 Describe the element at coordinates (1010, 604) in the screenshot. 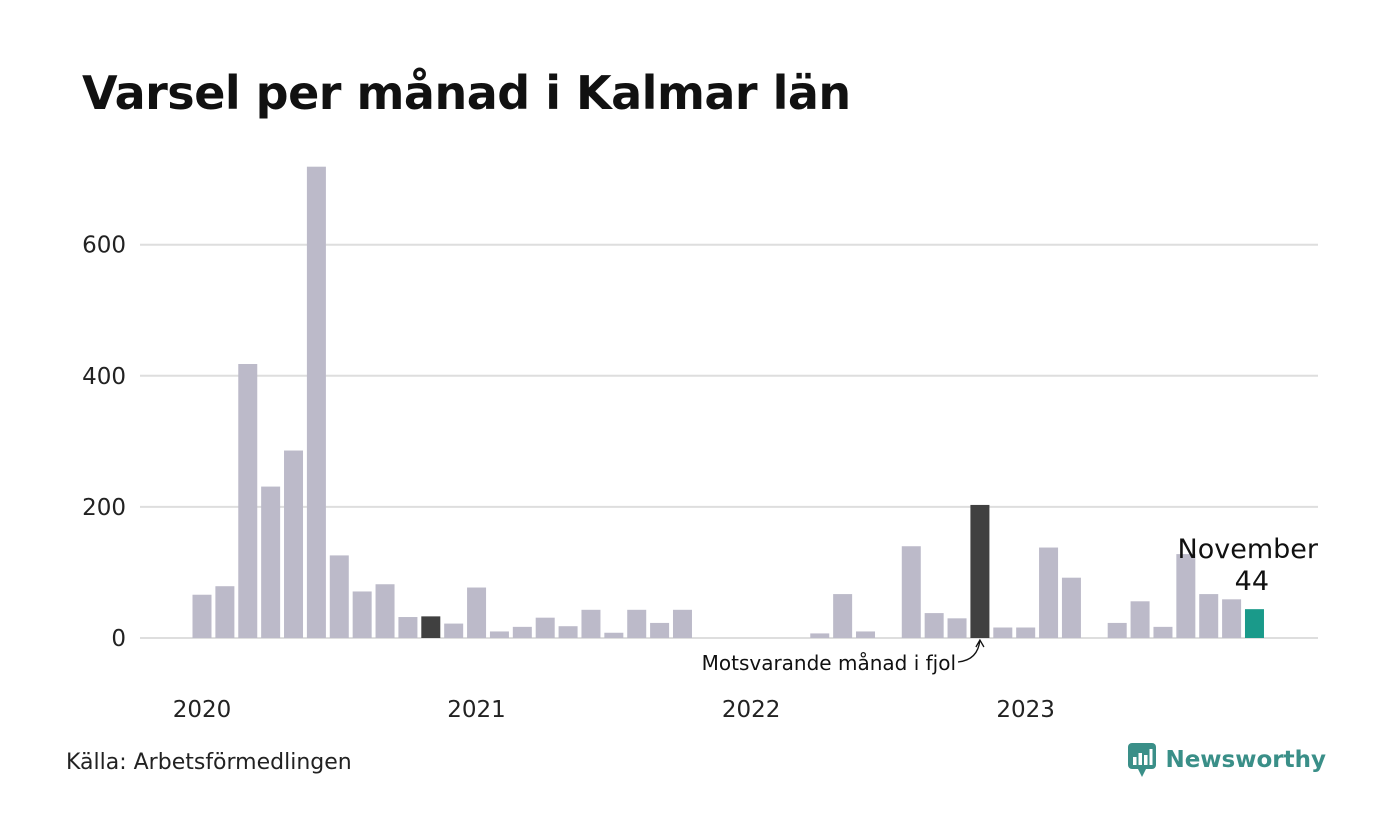

I see `annotations: November 44 Motsvarande månad i fjol` at that location.